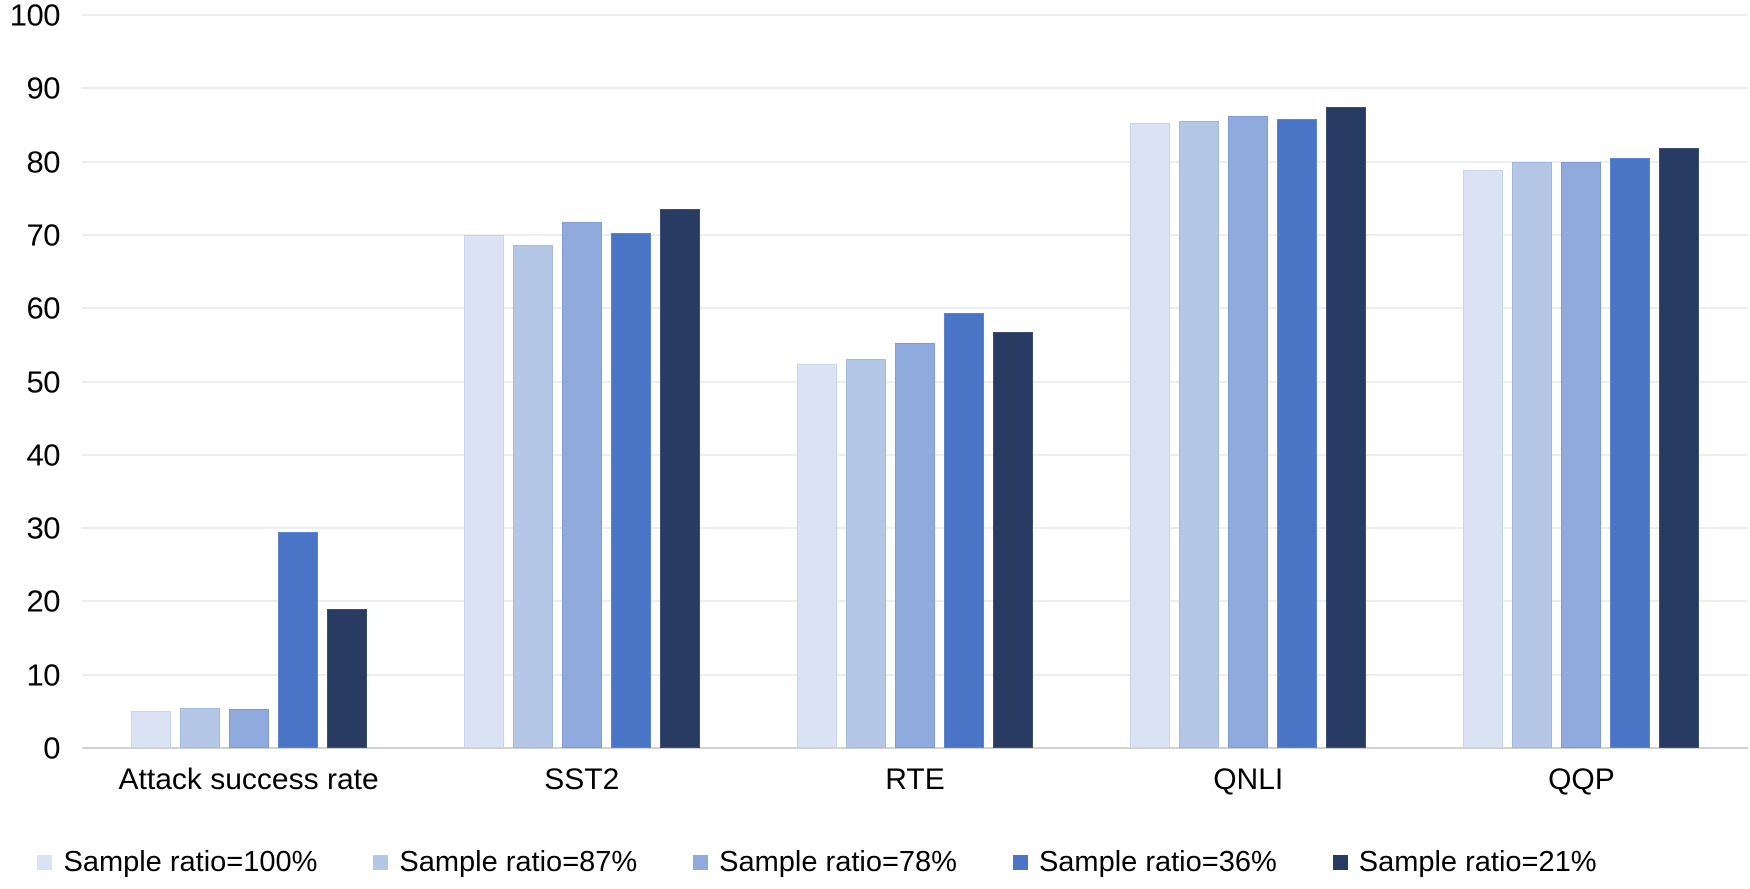  Describe the element at coordinates (35, 16) in the screenshot. I see `y-tick-label: 100` at that location.